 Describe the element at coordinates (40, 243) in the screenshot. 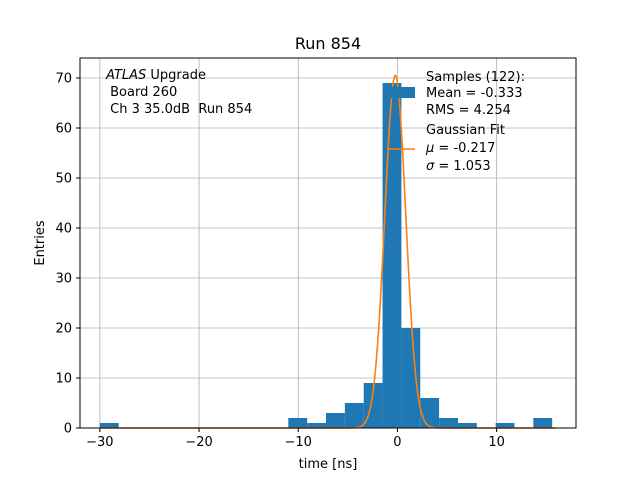

I see `y-axis-label: Entries` at that location.